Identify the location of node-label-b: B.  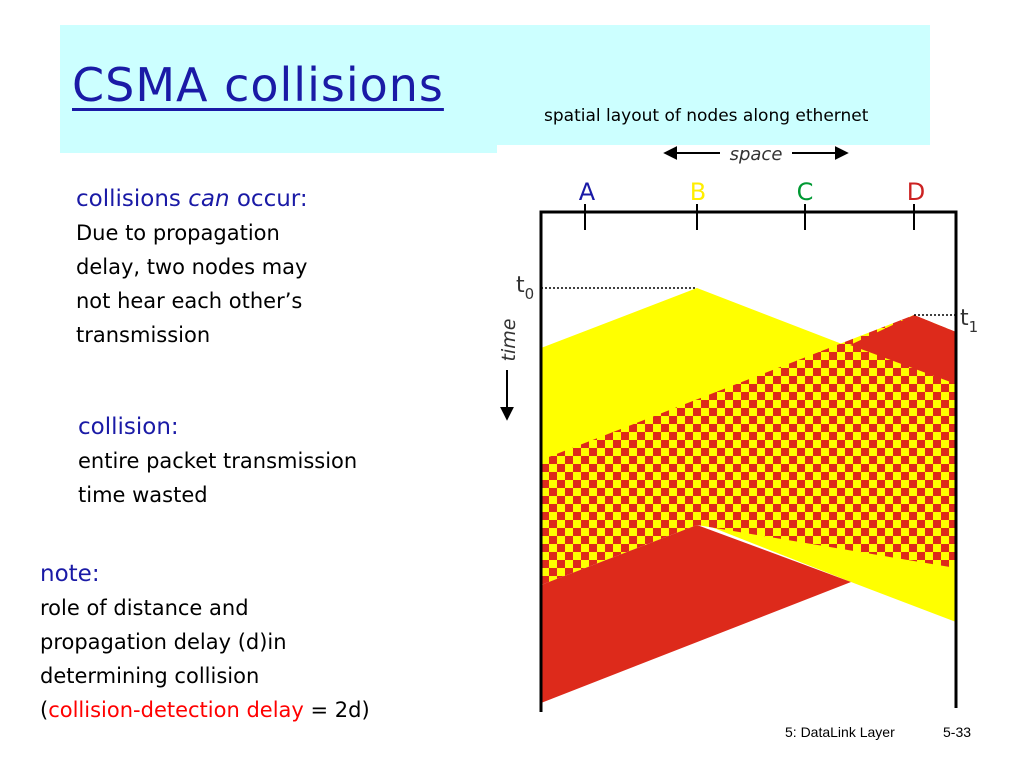
(698, 192).